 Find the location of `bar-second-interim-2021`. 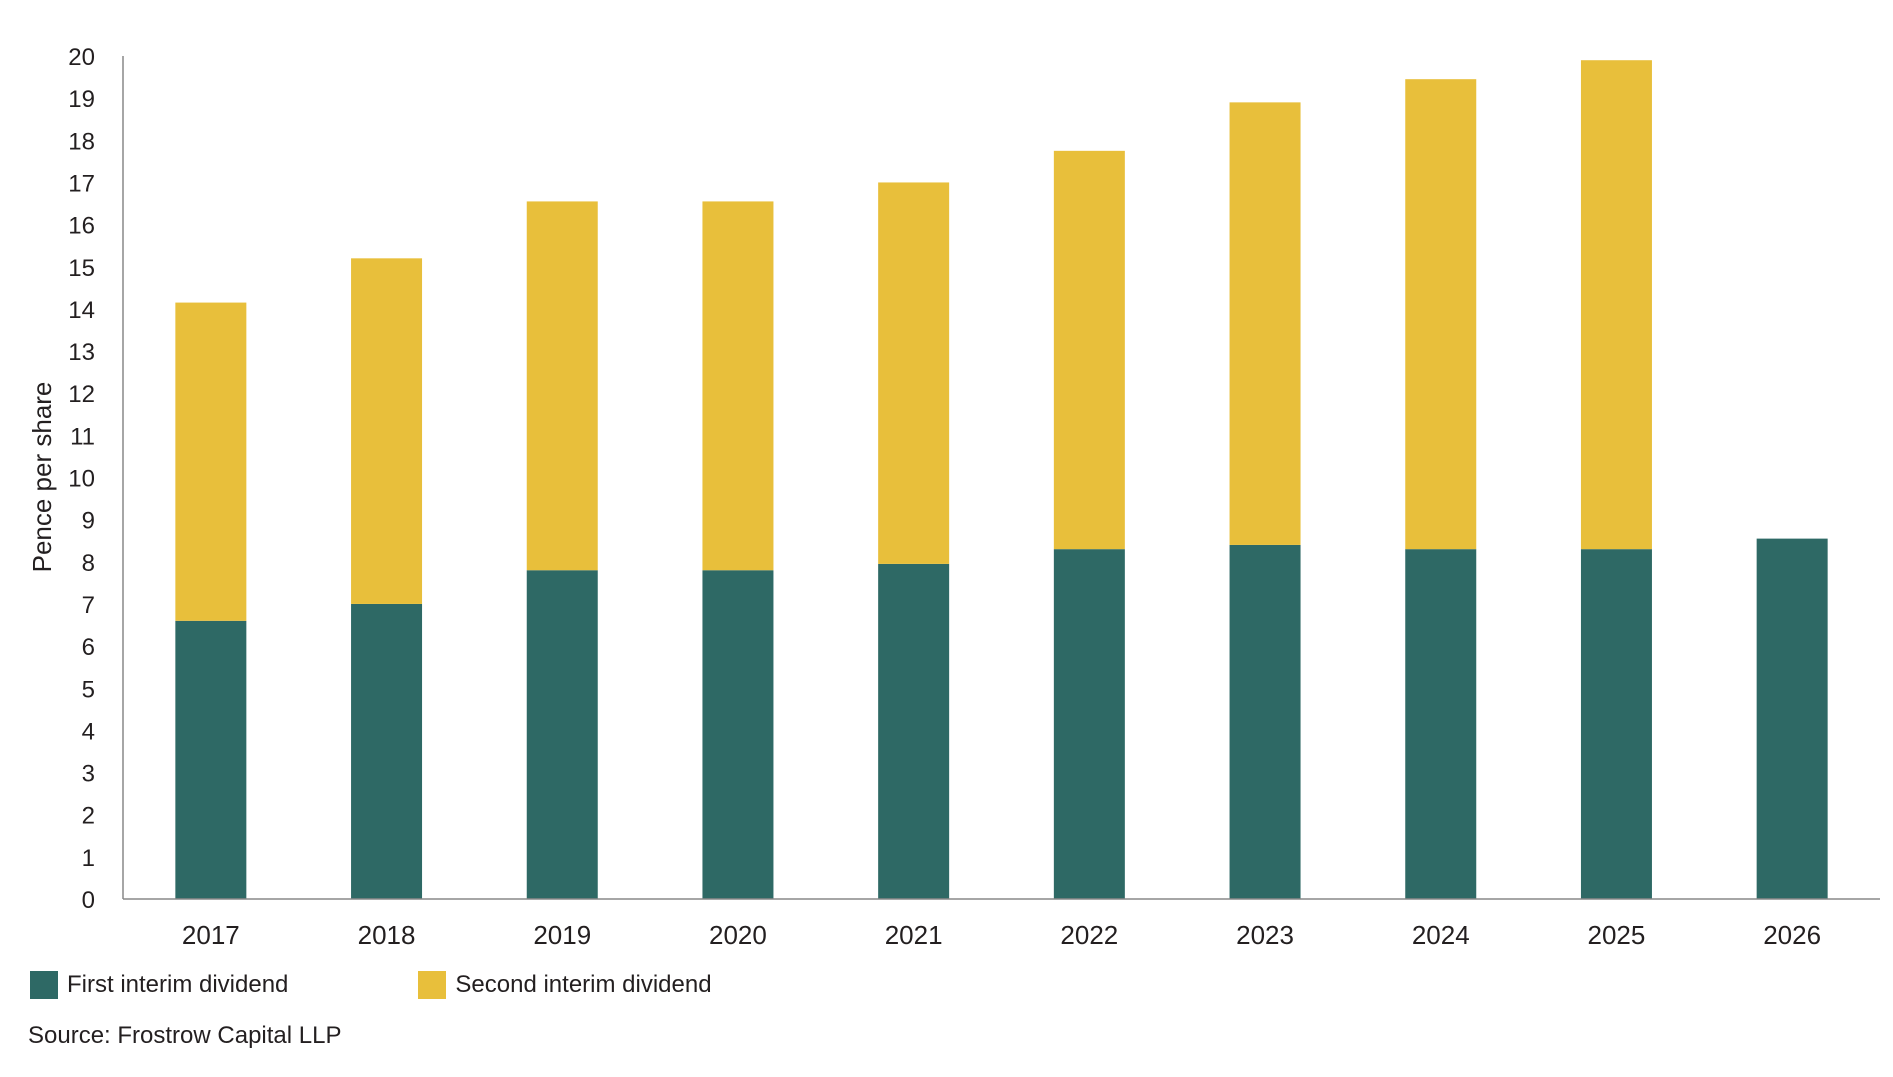

bar-second-interim-2021 is located at coordinates (914, 373).